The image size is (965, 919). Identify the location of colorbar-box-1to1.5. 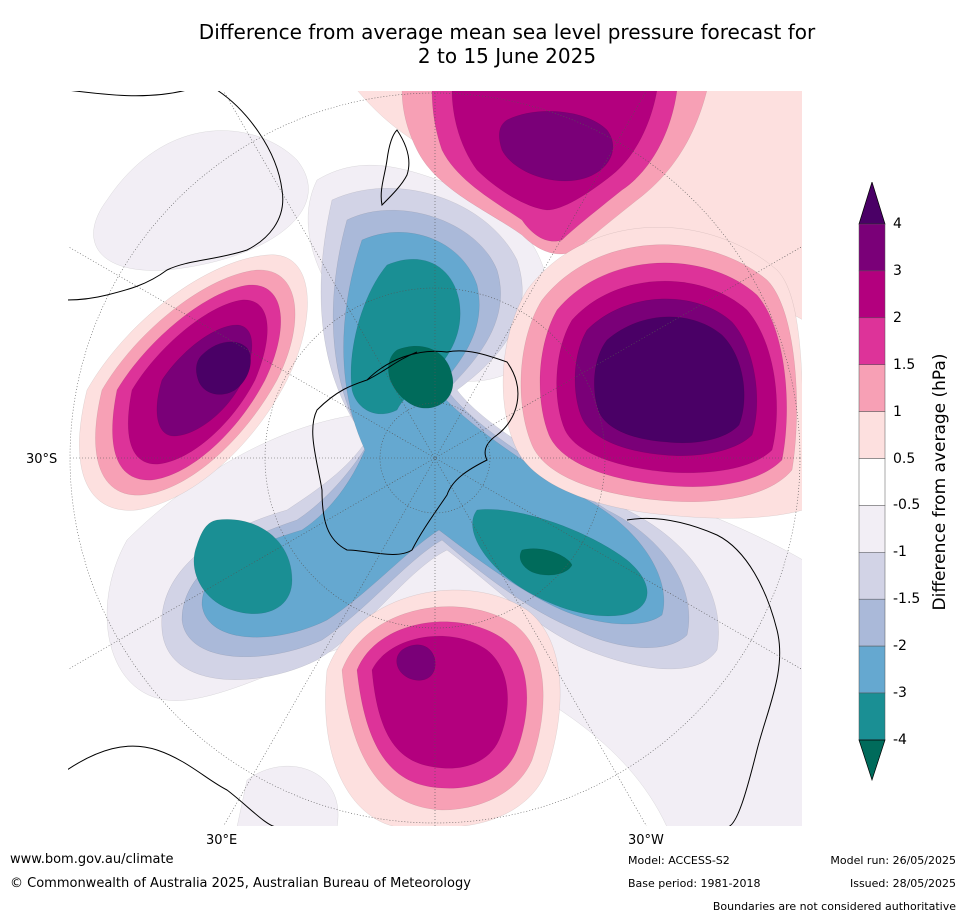
(872, 388).